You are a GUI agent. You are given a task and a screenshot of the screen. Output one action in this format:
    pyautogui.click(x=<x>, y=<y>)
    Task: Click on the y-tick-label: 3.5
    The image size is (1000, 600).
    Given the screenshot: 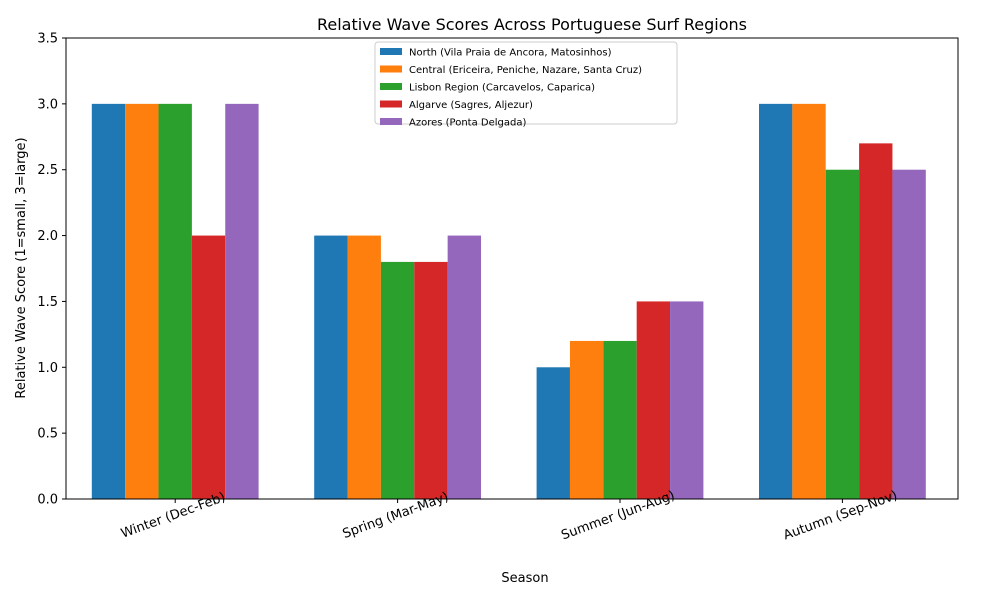 What is the action you would take?
    pyautogui.click(x=47, y=39)
    